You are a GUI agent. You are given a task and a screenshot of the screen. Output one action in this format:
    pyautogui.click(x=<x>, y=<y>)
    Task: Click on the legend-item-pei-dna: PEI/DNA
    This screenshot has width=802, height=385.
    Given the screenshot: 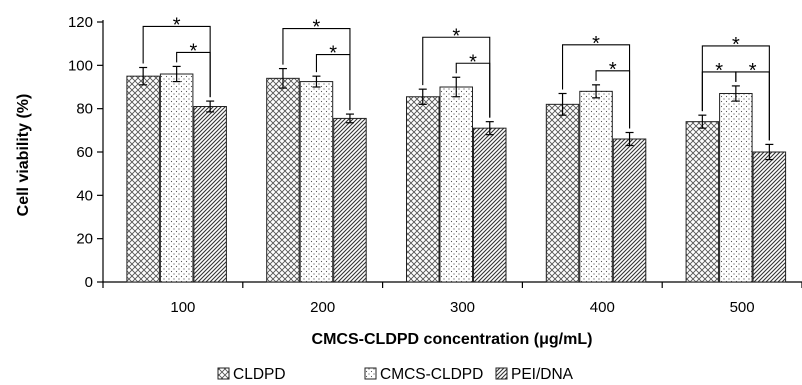 What is the action you would take?
    pyautogui.click(x=534, y=374)
    